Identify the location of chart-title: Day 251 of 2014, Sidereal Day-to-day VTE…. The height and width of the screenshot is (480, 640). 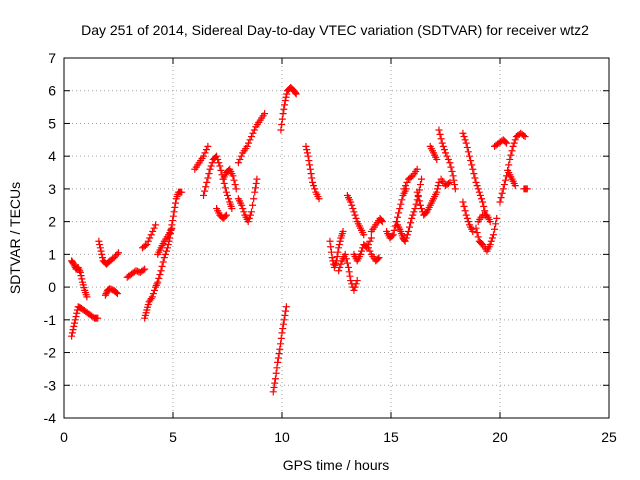
(335, 30).